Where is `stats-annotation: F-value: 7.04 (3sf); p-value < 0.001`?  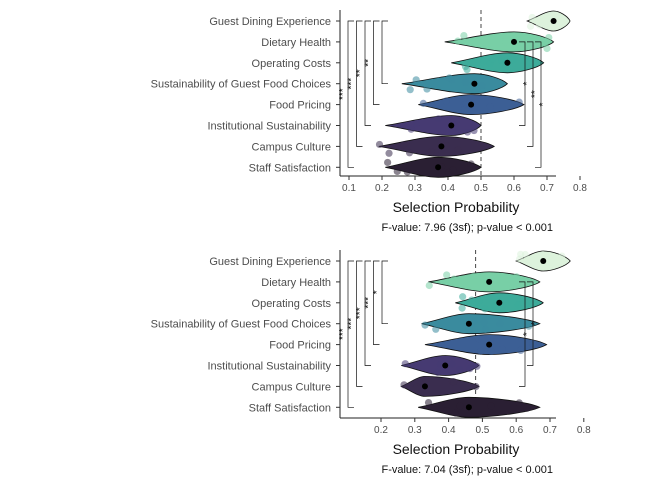 stats-annotation: F-value: 7.04 (3sf); p-value < 0.001 is located at coordinates (467, 470).